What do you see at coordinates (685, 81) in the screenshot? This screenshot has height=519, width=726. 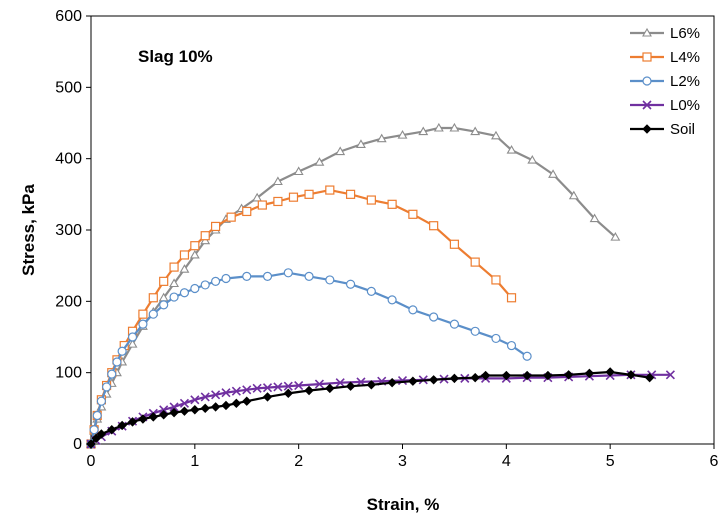 I see `legend-label-l2: L2%` at bounding box center [685, 81].